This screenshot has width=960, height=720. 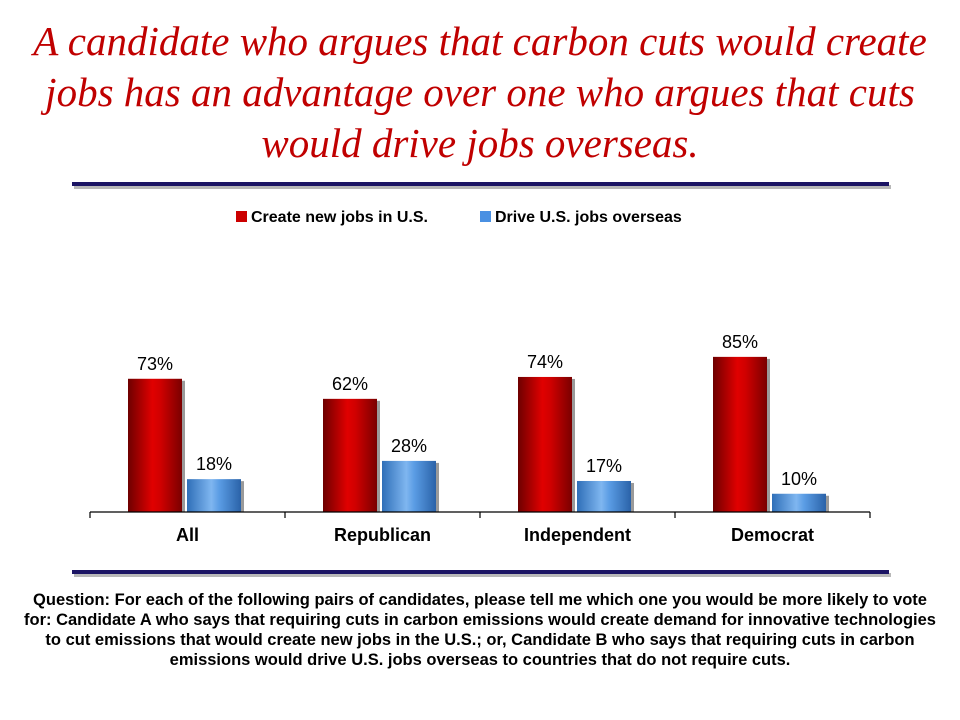 What do you see at coordinates (480, 528) in the screenshot?
I see `x-axis: All Republican Independent Democrat` at bounding box center [480, 528].